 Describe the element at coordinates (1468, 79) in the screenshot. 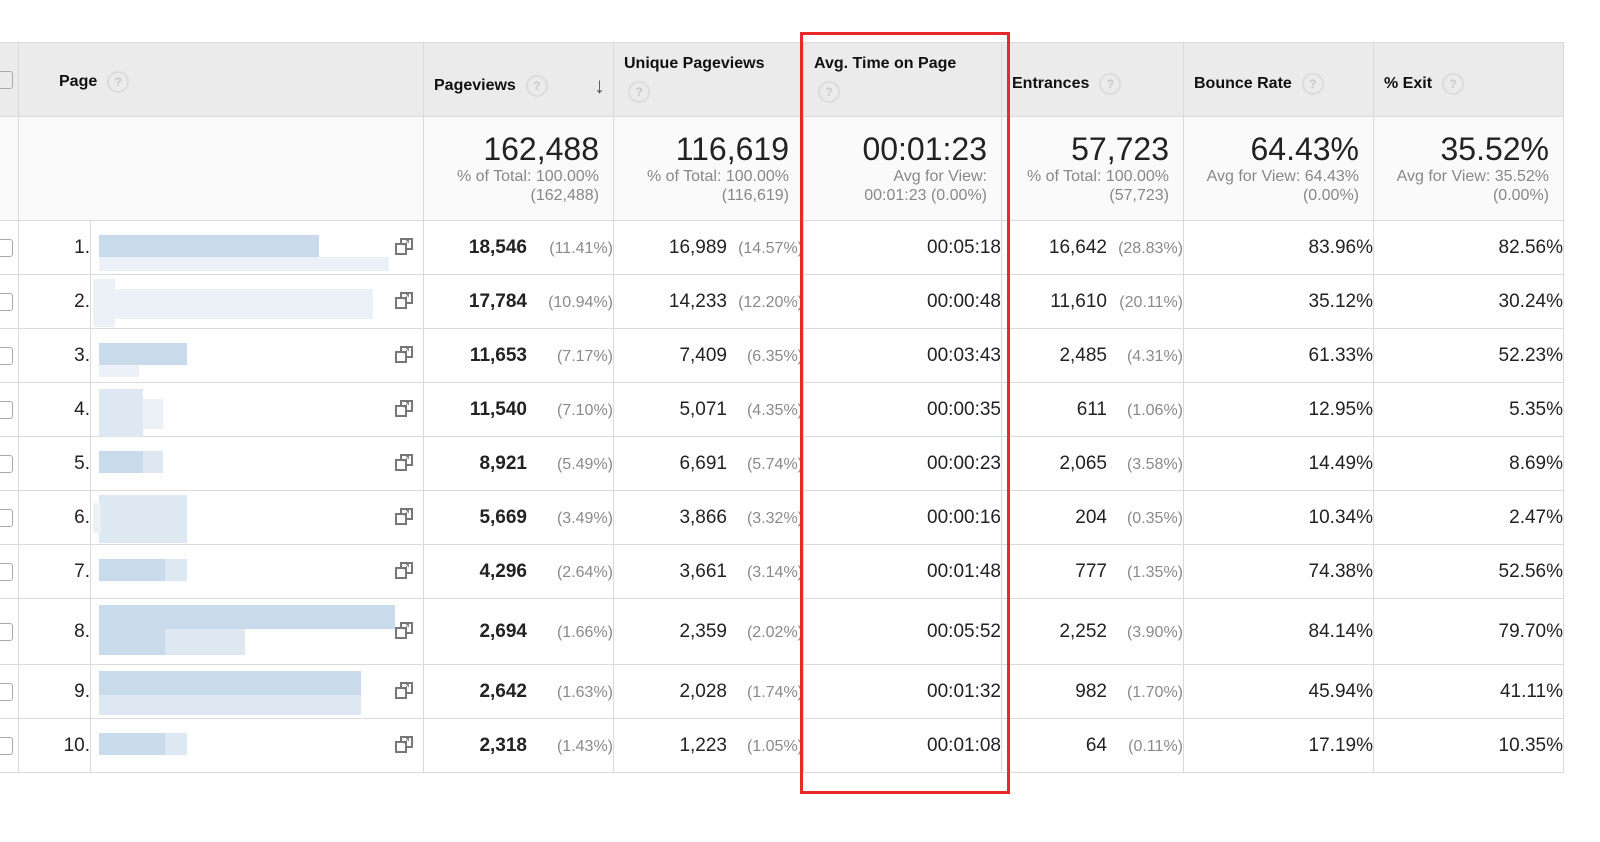

I see `exit-column-header: % Exit?` at that location.